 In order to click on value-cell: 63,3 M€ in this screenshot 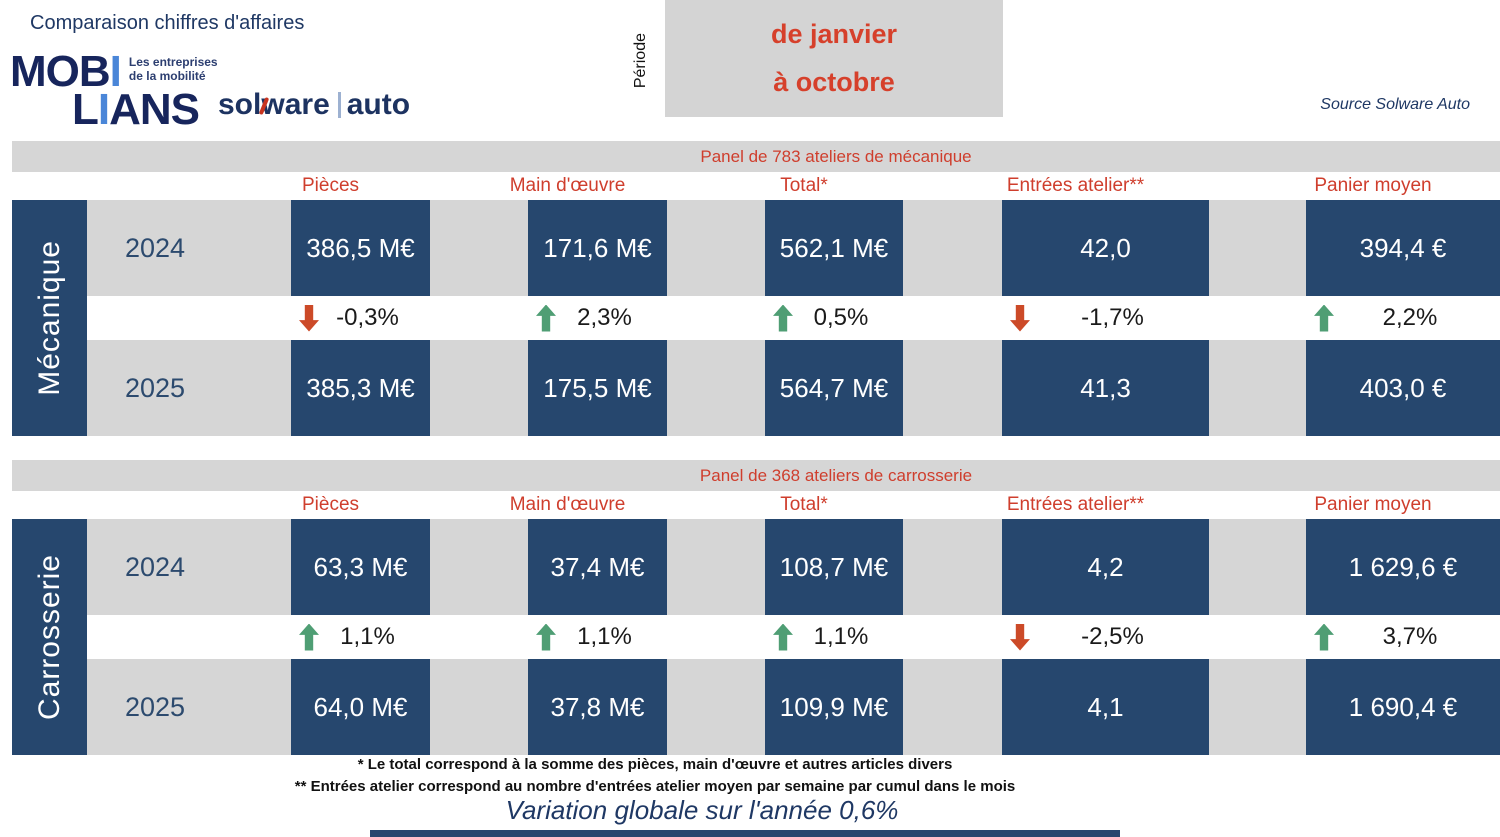, I will do `click(360, 567)`.